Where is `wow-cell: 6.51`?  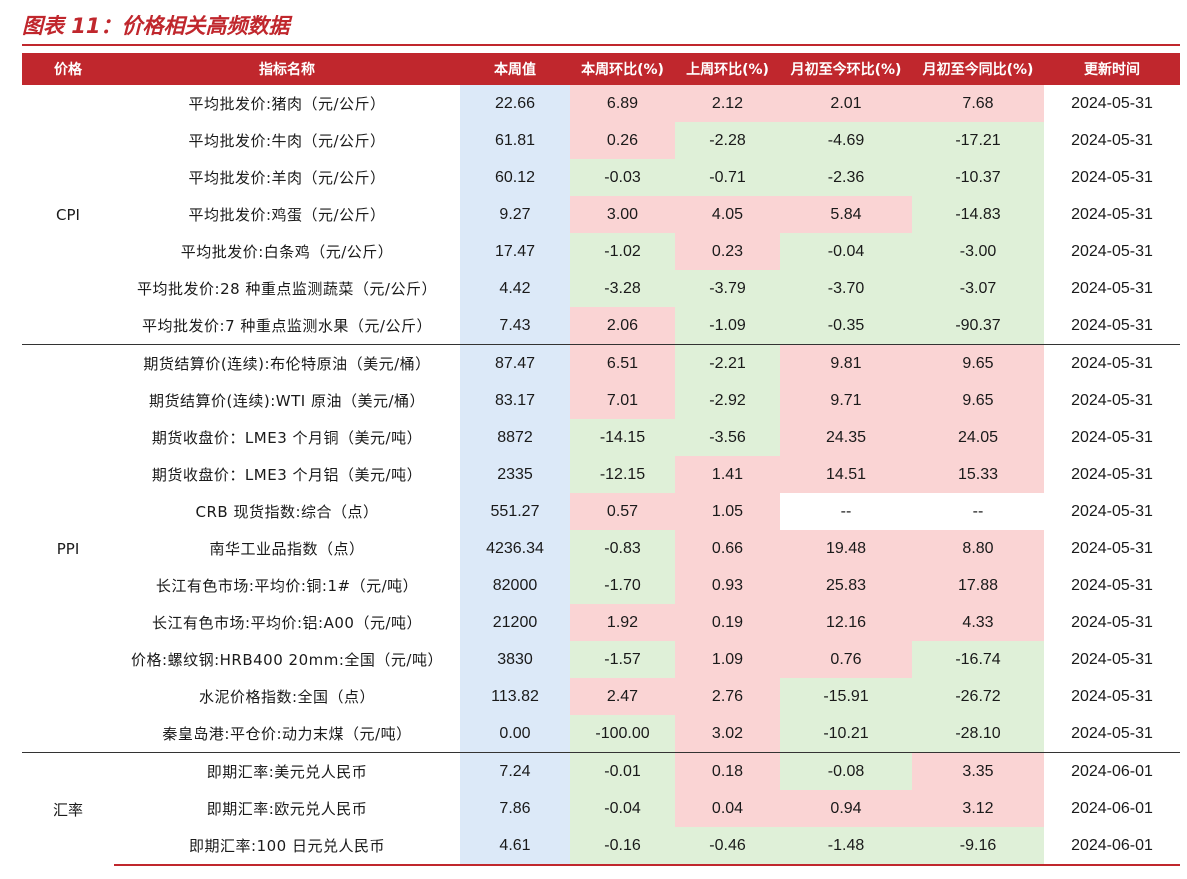
wow-cell: 6.51 is located at coordinates (622, 363).